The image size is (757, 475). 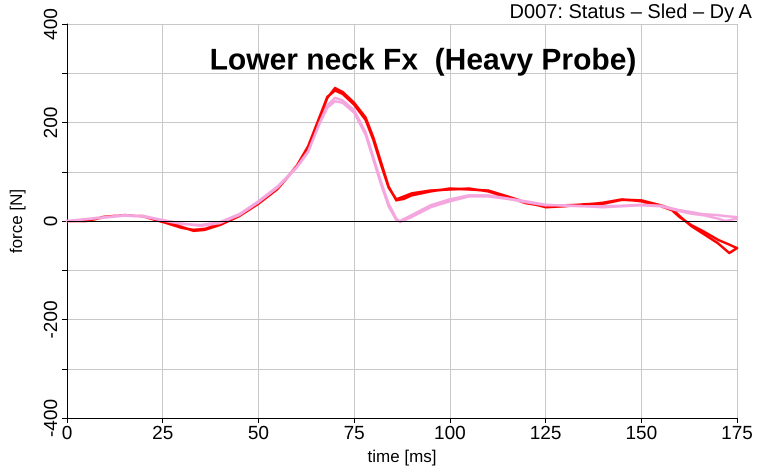 I want to click on x-tick-label: 50, so click(x=258, y=433).